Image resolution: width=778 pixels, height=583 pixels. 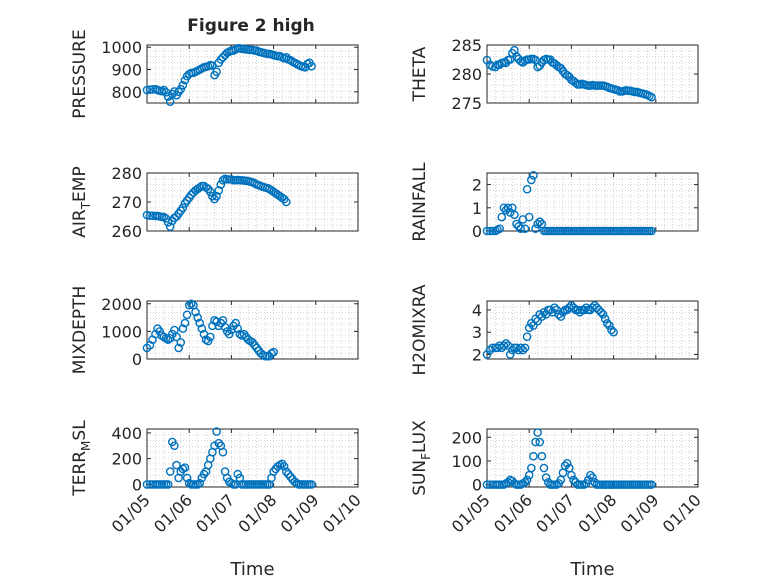 I want to click on x-tick-label: 01/07, so click(x=215, y=513).